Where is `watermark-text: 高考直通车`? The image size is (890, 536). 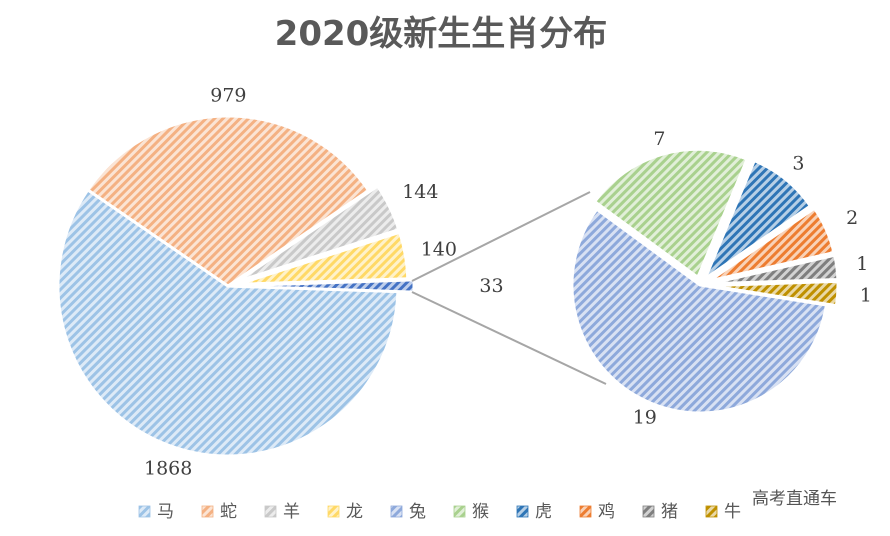 watermark-text: 高考直通车 is located at coordinates (794, 499).